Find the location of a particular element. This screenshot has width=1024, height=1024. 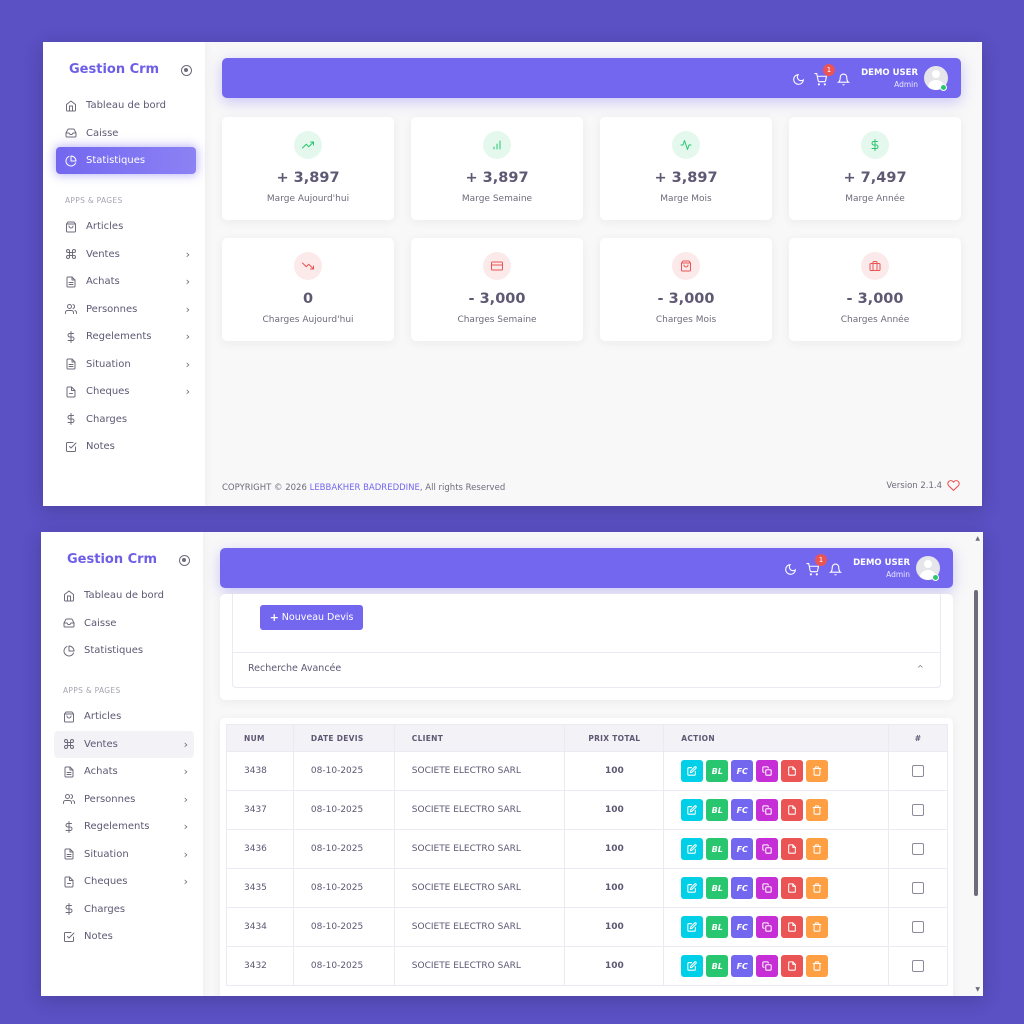

copyright-suffix: , All rights Reserved is located at coordinates (462, 488).